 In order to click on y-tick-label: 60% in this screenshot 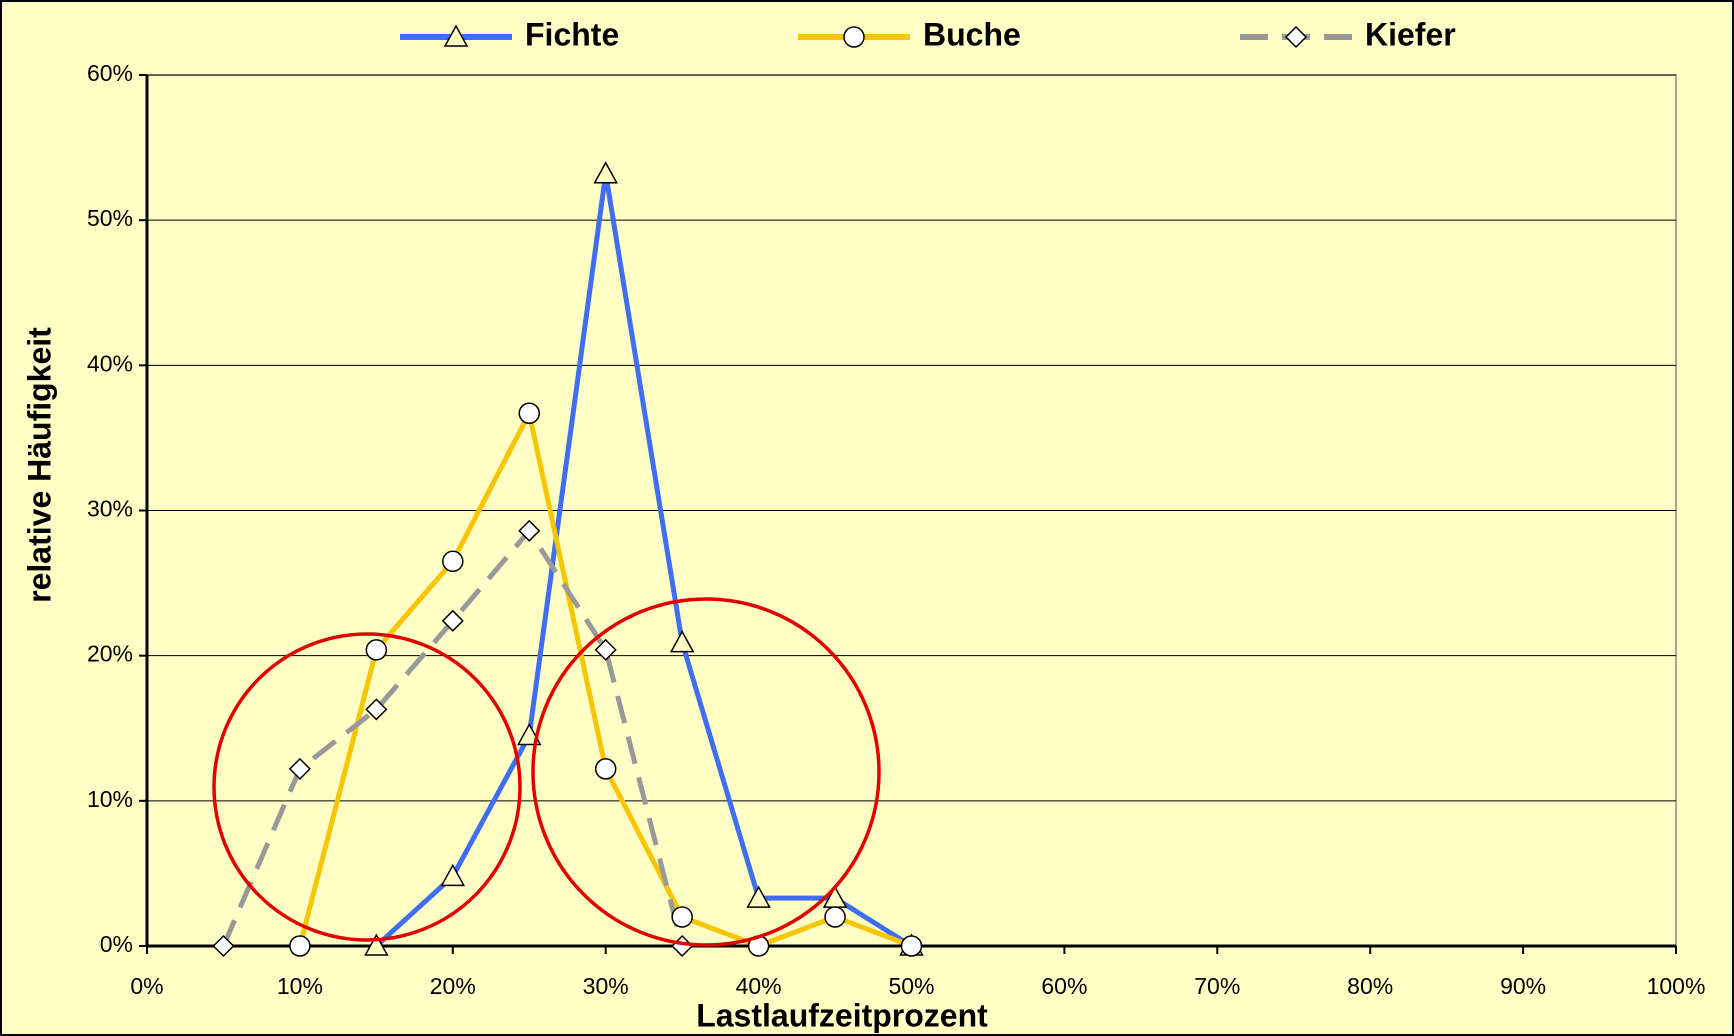, I will do `click(110, 73)`.